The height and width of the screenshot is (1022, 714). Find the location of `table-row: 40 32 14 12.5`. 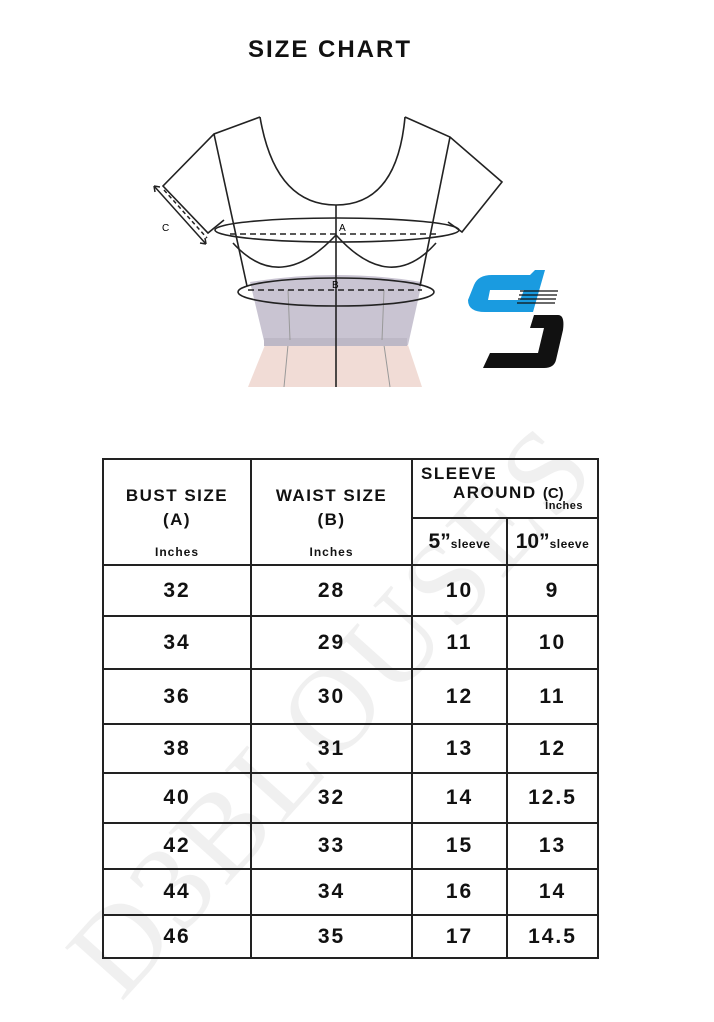

table-row: 40 32 14 12.5 is located at coordinates (351, 798).